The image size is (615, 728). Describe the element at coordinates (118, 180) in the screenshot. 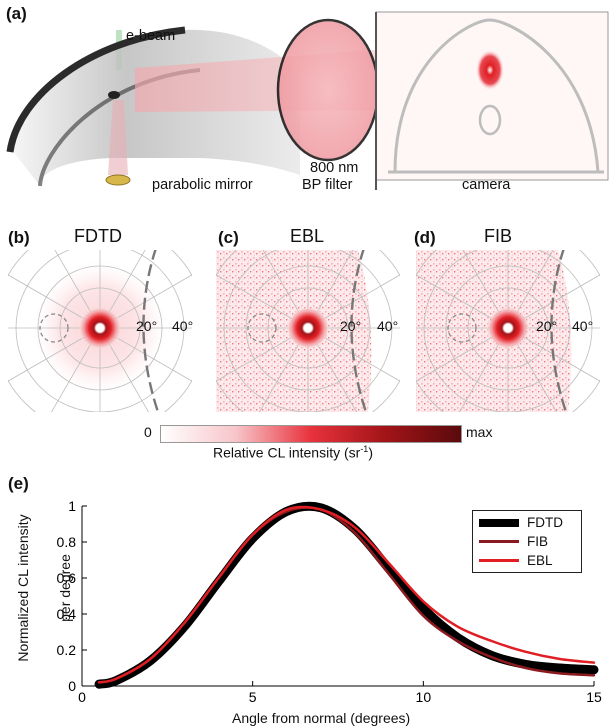

I see `sample-stage` at that location.